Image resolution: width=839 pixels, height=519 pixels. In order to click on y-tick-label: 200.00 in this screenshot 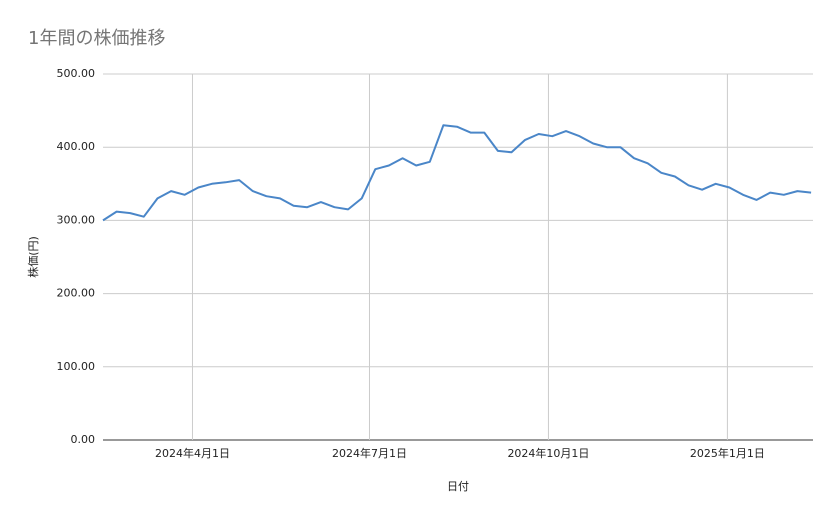, I will do `click(76, 293)`.